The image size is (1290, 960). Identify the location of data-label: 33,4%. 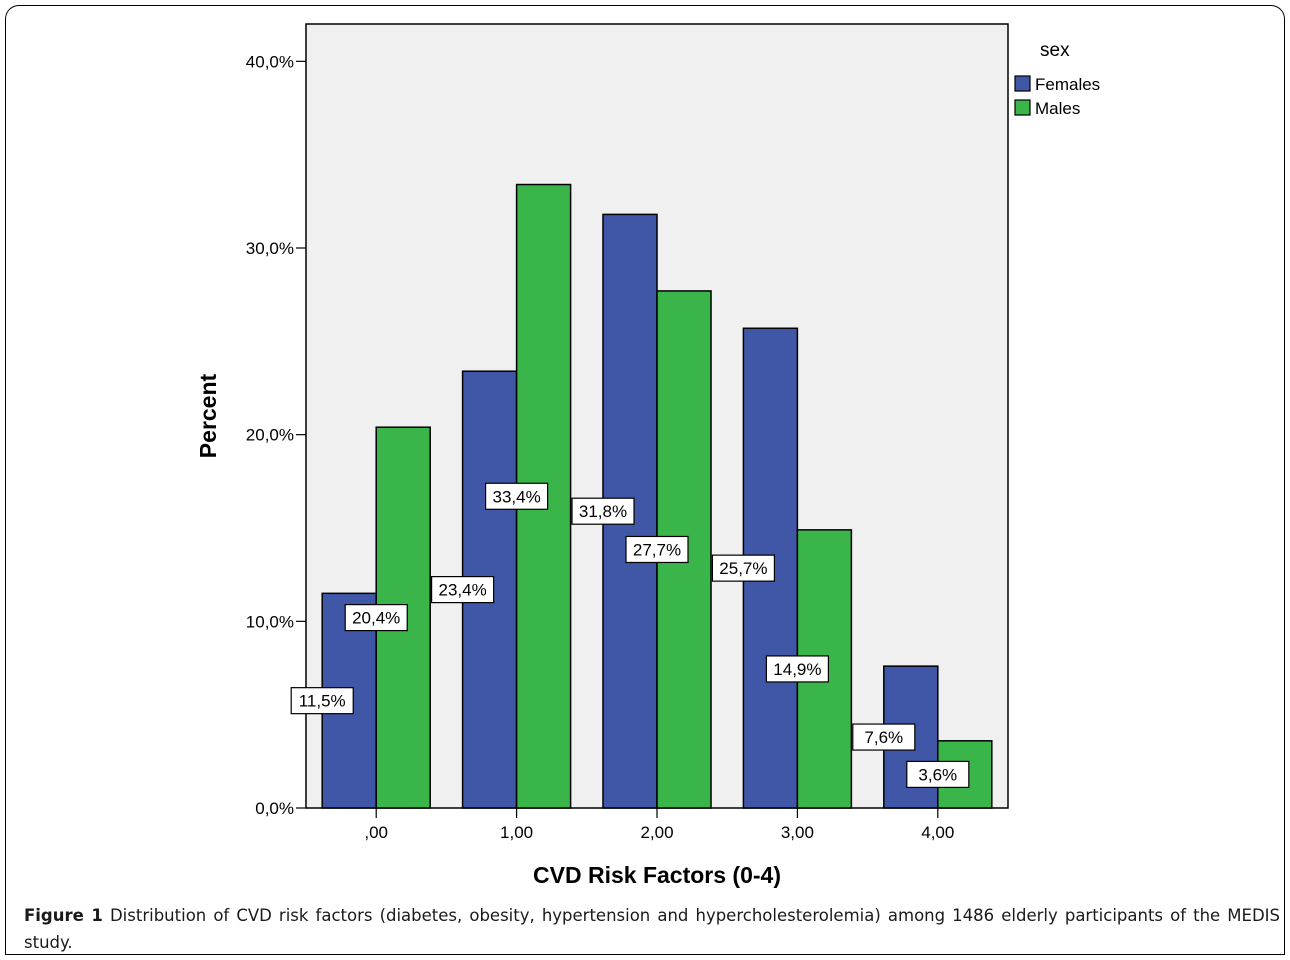
(516, 496).